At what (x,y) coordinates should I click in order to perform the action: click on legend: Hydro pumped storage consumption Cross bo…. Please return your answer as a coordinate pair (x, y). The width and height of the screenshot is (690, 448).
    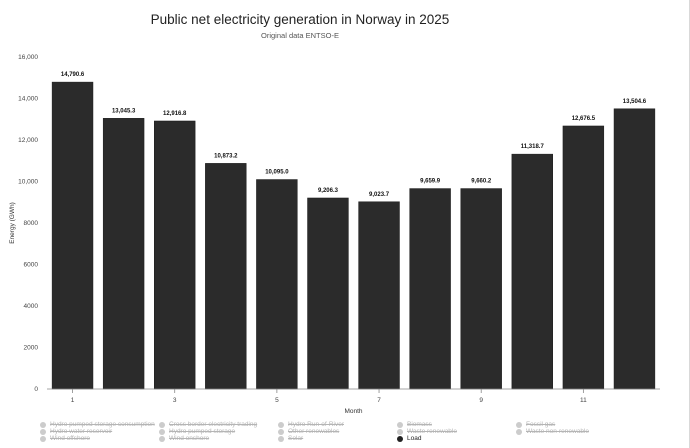
    Looking at the image, I should click on (340, 432).